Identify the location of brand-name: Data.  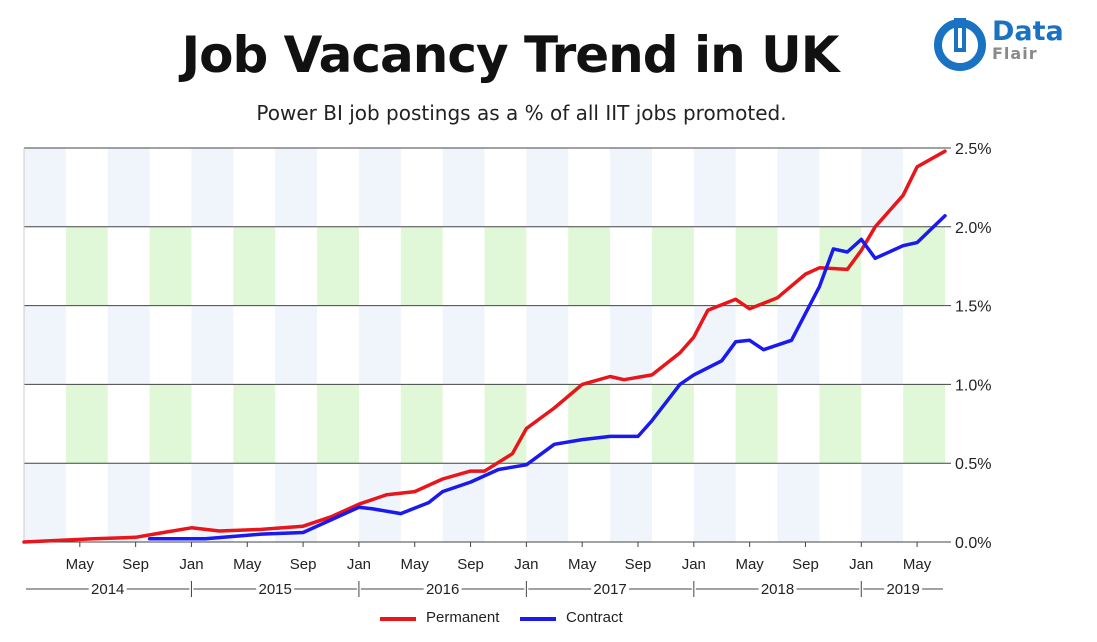
(1028, 31).